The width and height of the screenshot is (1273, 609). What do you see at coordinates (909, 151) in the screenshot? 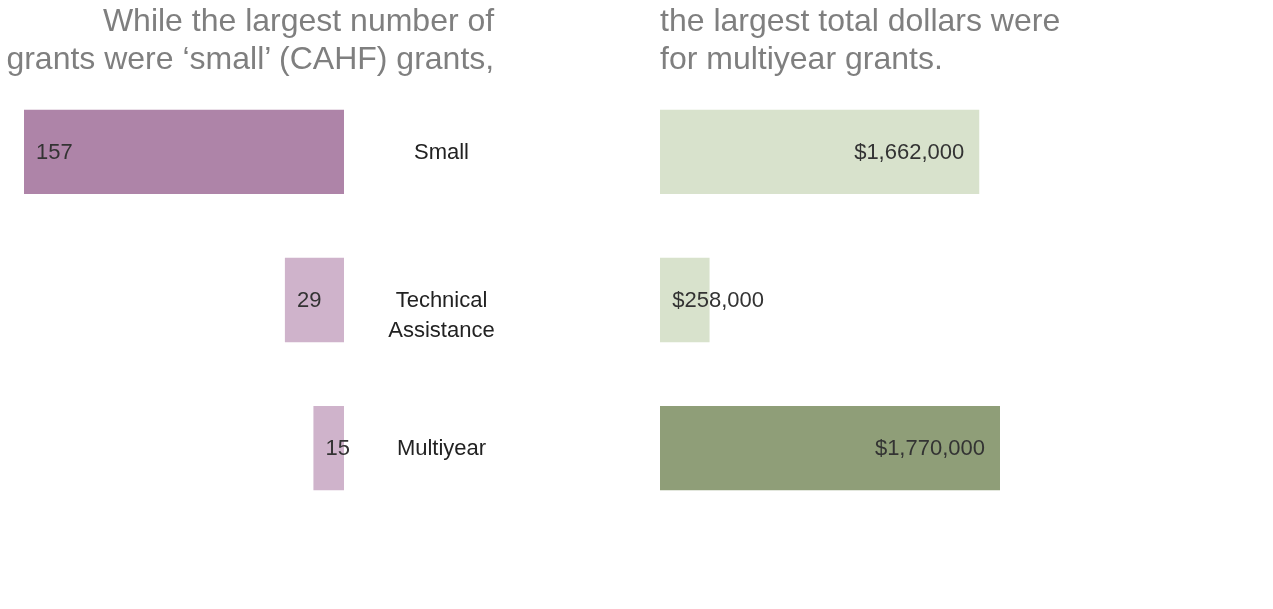
I see `data-label: $1,662,000` at bounding box center [909, 151].